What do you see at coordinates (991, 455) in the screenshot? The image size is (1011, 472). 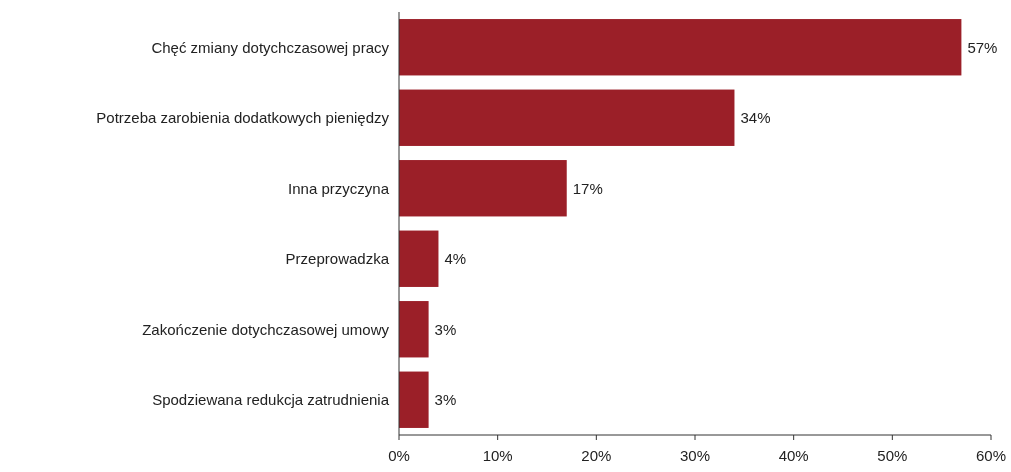 I see `x-tick-label: 60%` at bounding box center [991, 455].